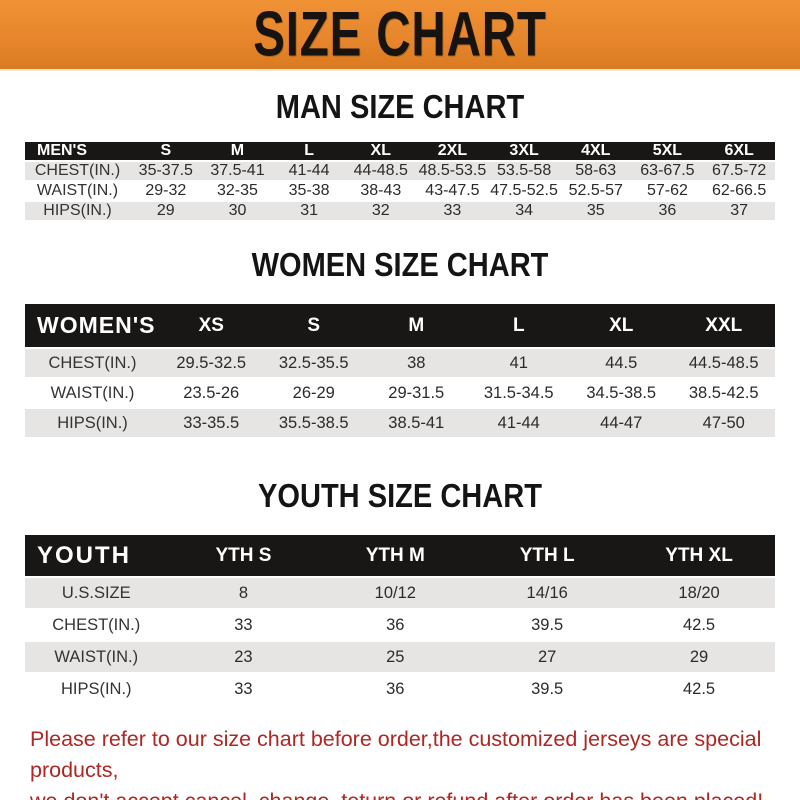 The image size is (800, 800). What do you see at coordinates (595, 171) in the screenshot?
I see `size-value-cell: 58-63` at bounding box center [595, 171].